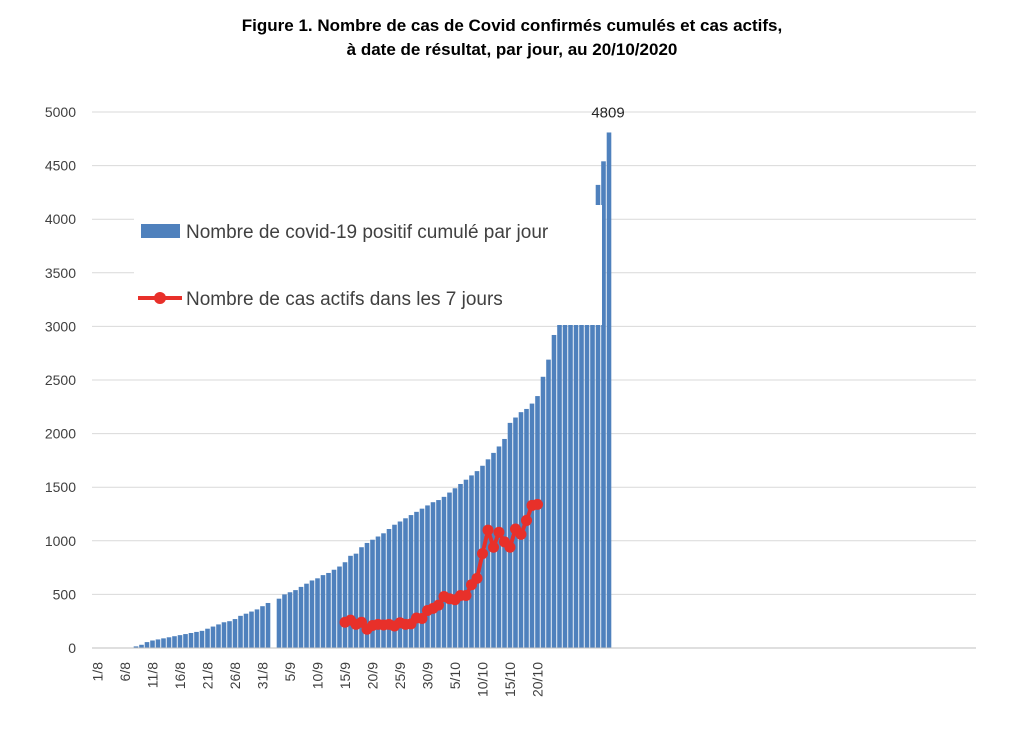 This screenshot has width=1024, height=739. I want to click on annotations: 4809, so click(607, 112).